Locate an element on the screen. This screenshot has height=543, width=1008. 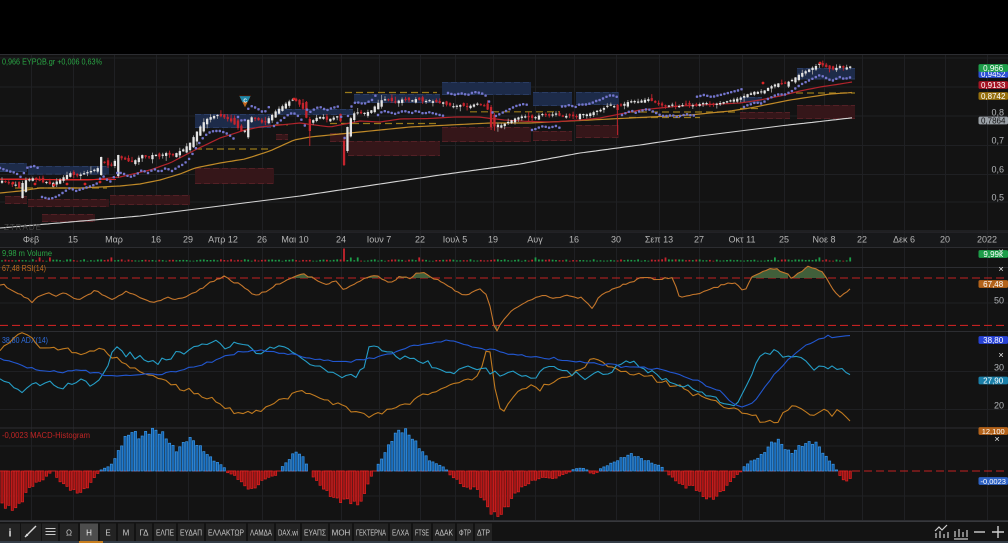
svg-text: ΕΥΔΑΠ is located at coordinates (191, 533).